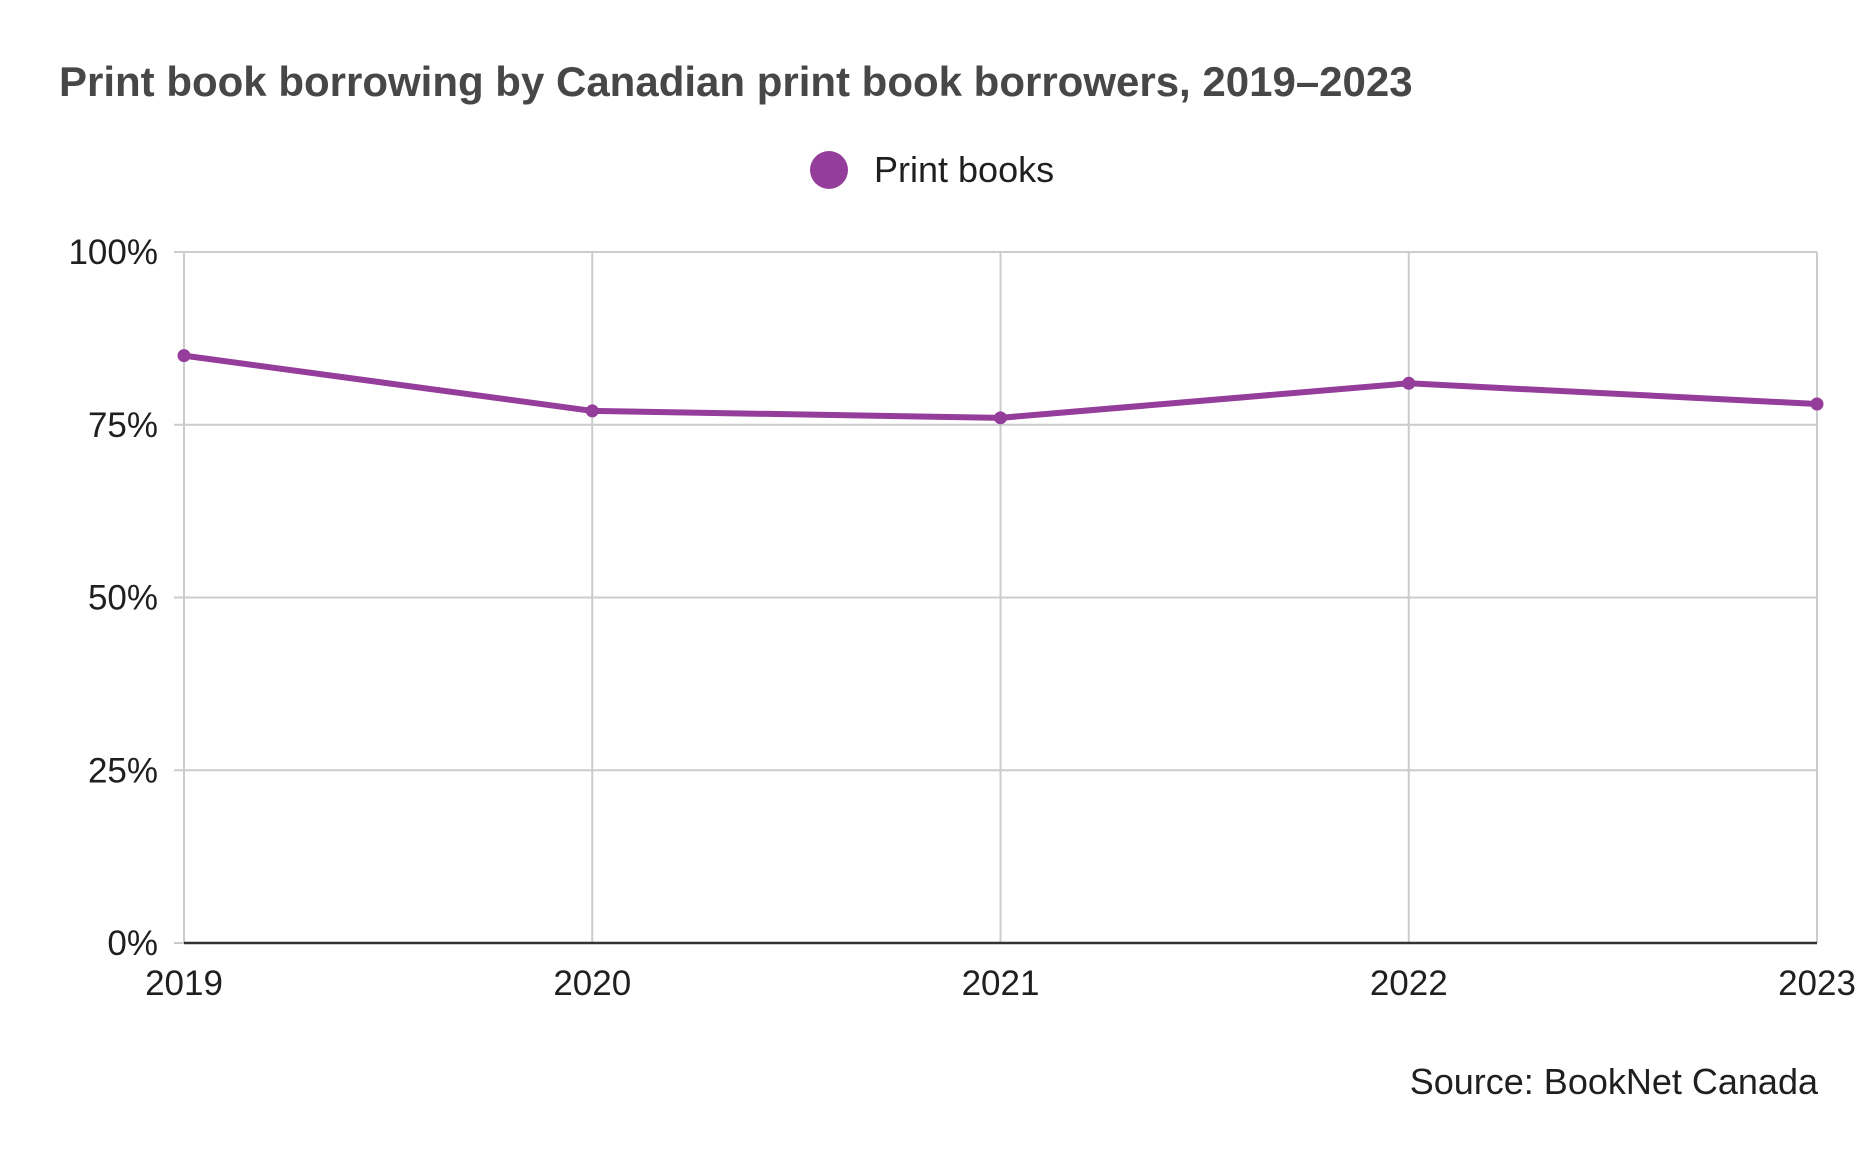 The height and width of the screenshot is (1159, 1868). Describe the element at coordinates (1613, 1081) in the screenshot. I see `source-note: Source: BookNet Canada` at that location.